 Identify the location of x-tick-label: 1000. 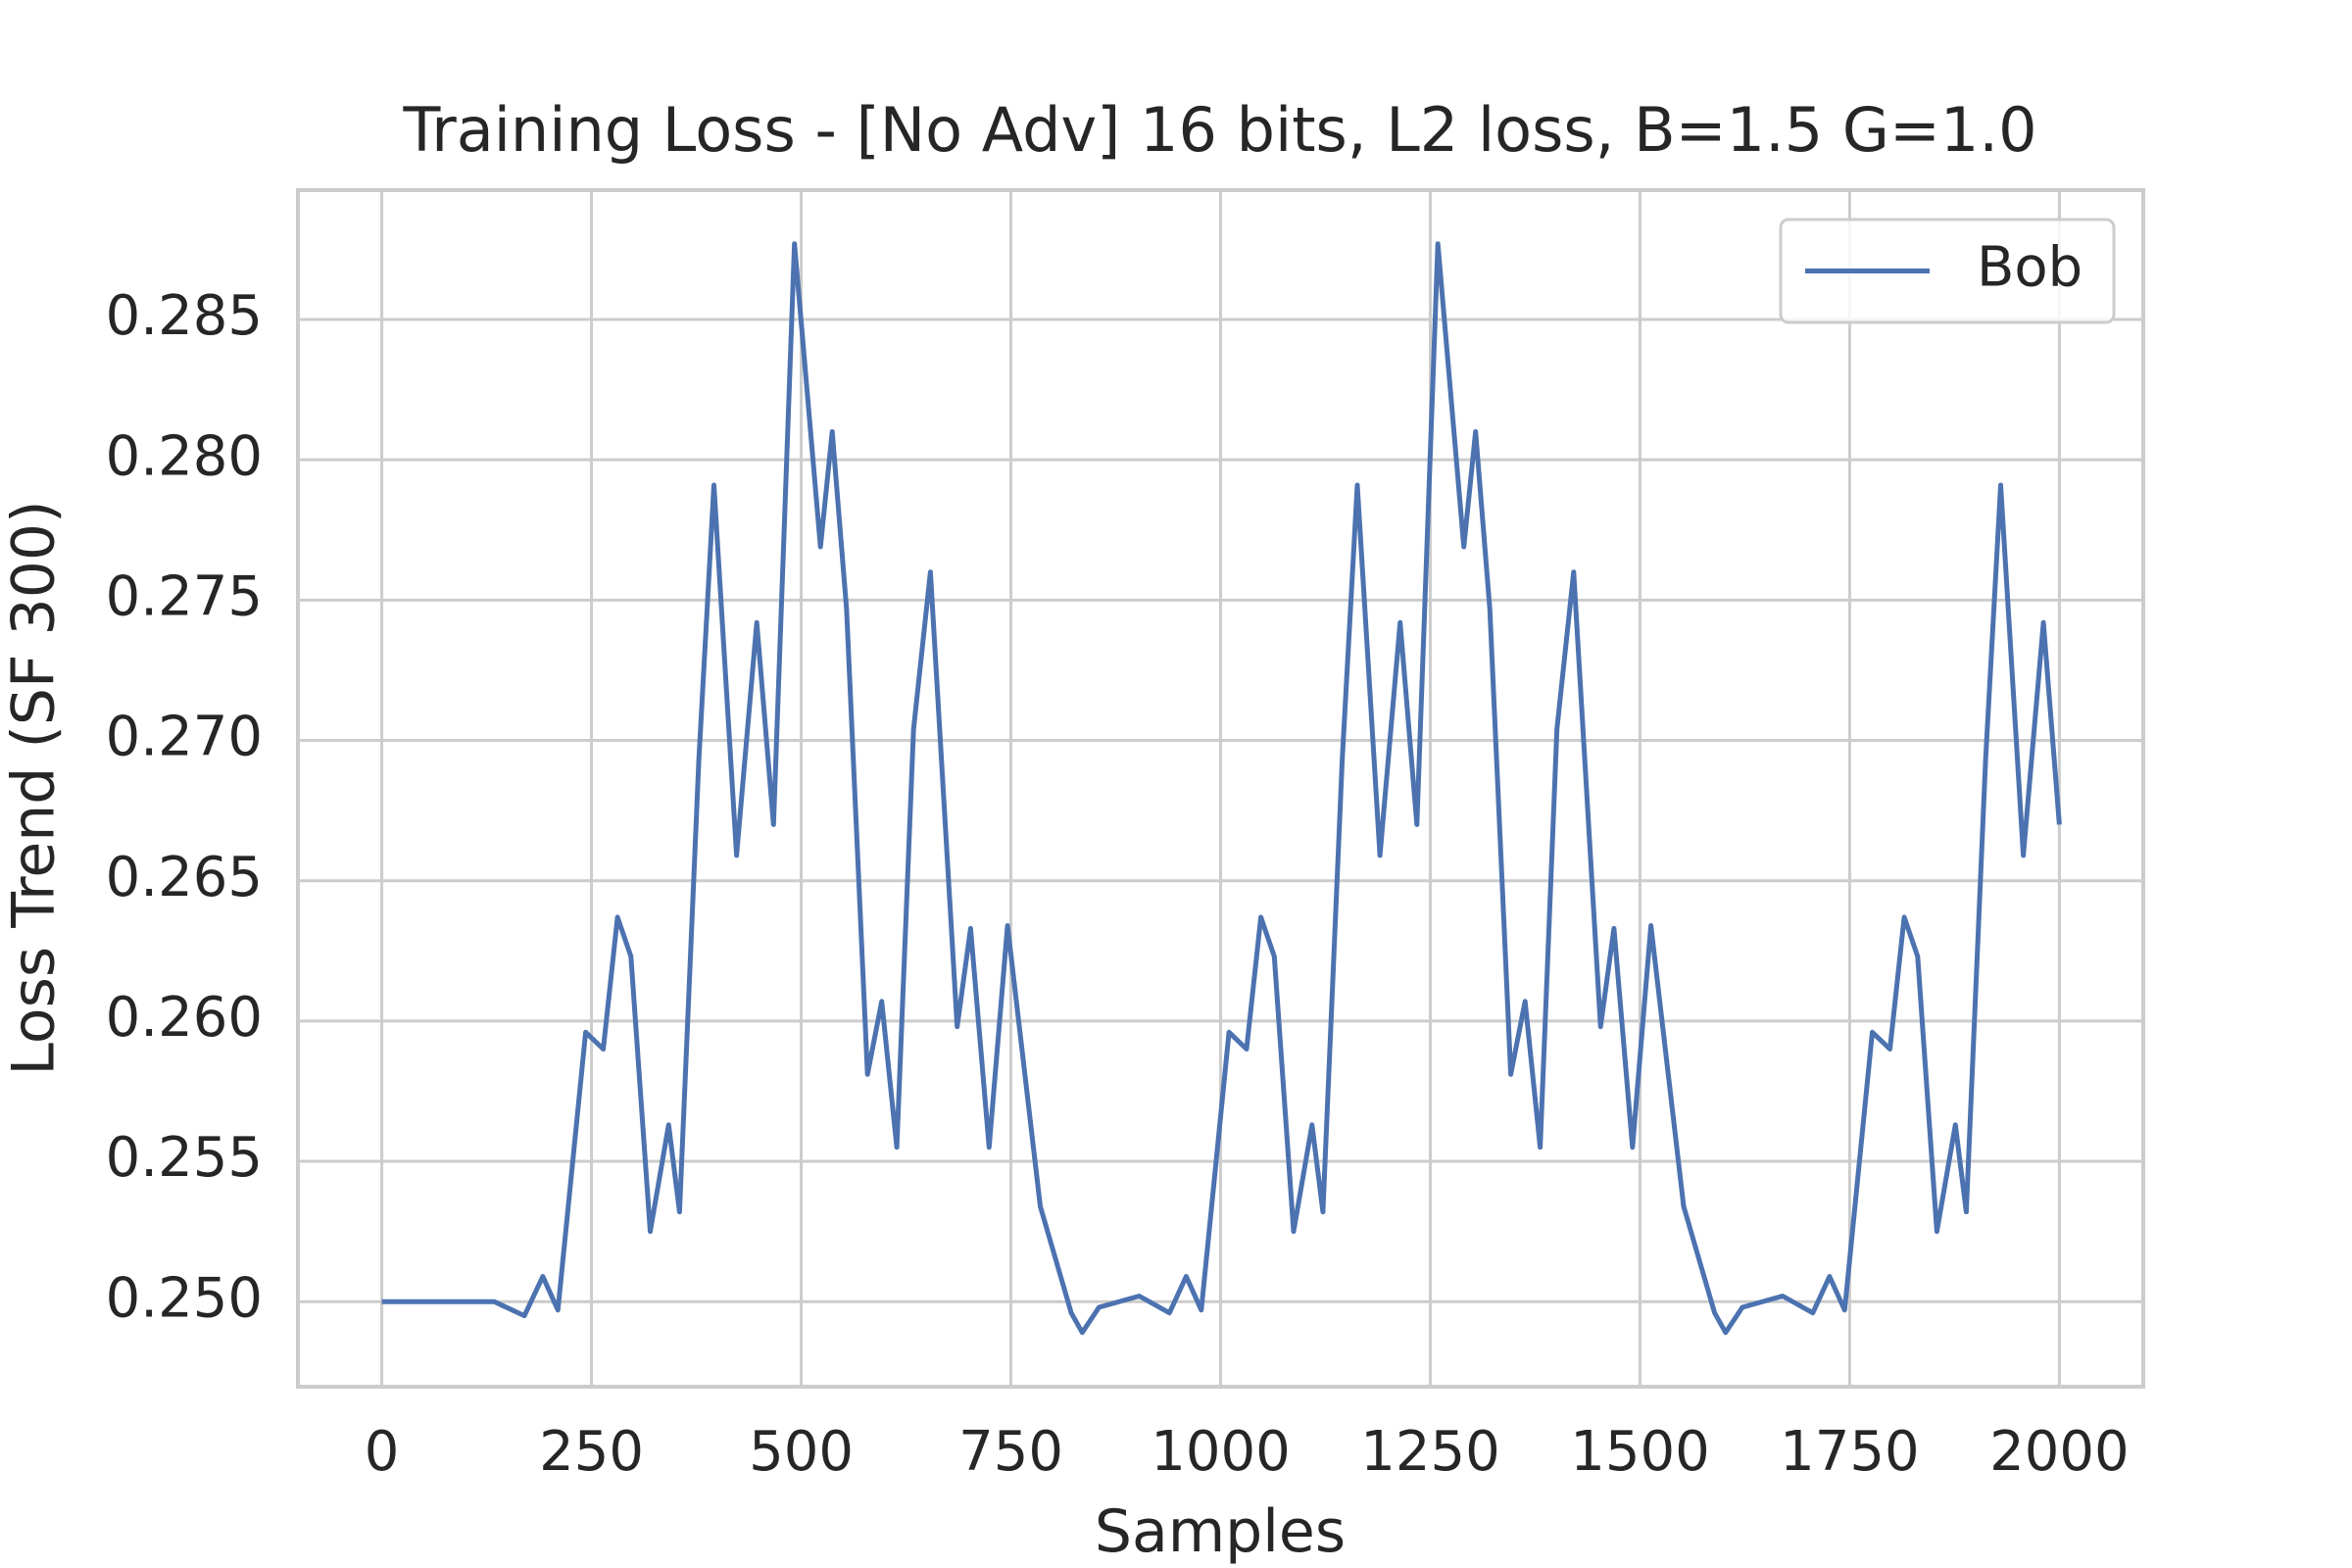
(1221, 1452).